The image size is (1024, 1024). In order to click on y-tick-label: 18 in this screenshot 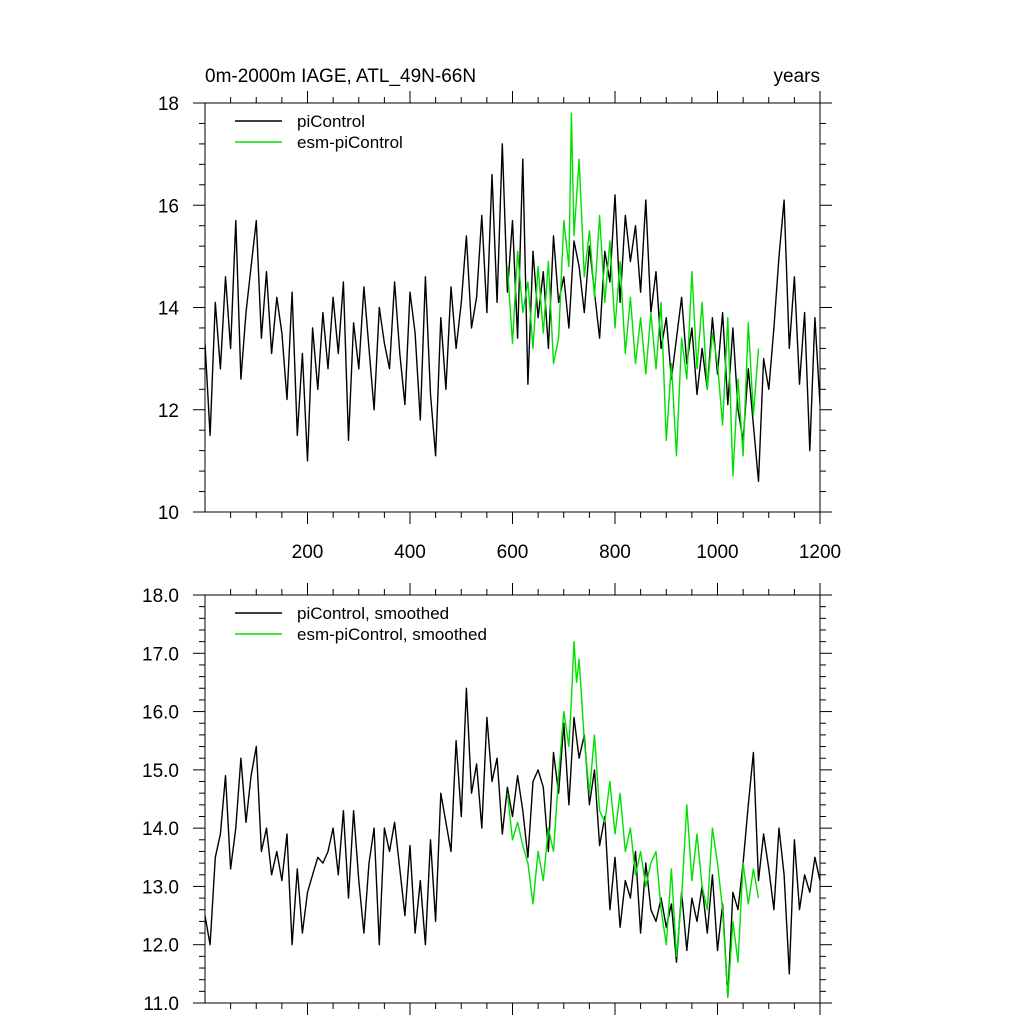, I will do `click(168, 104)`.